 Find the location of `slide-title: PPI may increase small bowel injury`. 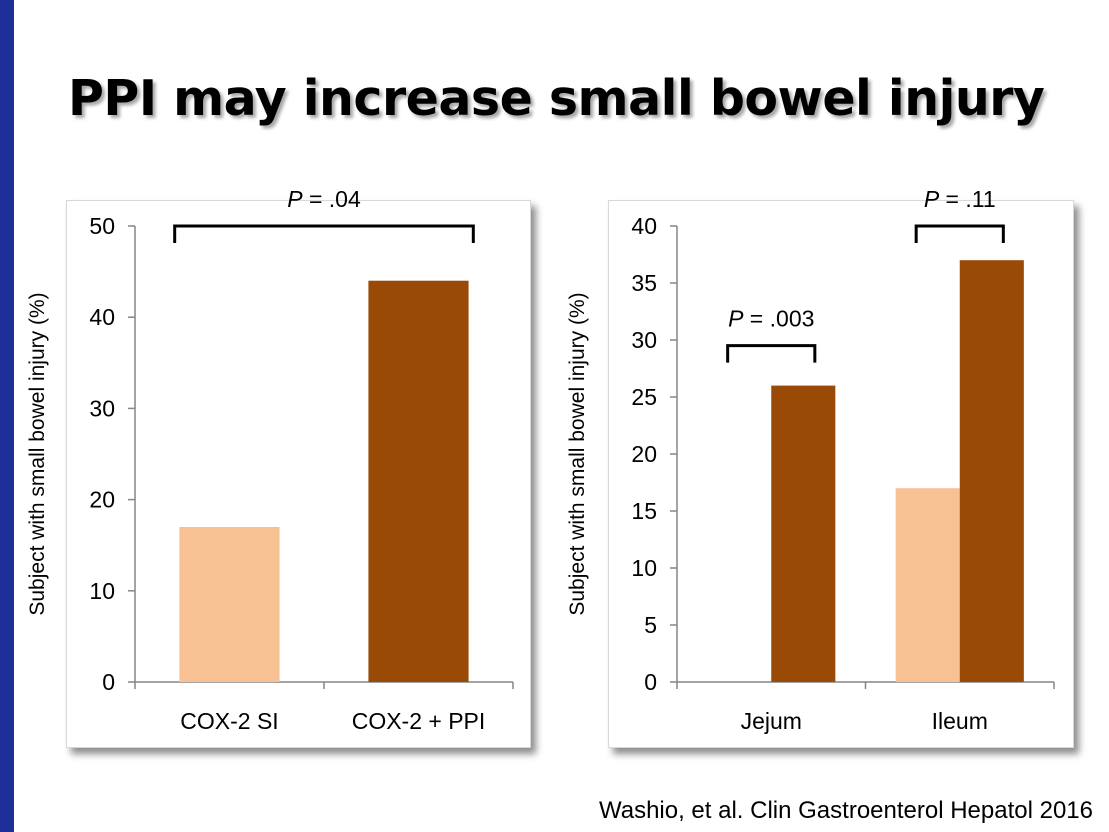

slide-title: PPI may increase small bowel injury is located at coordinates (556, 98).